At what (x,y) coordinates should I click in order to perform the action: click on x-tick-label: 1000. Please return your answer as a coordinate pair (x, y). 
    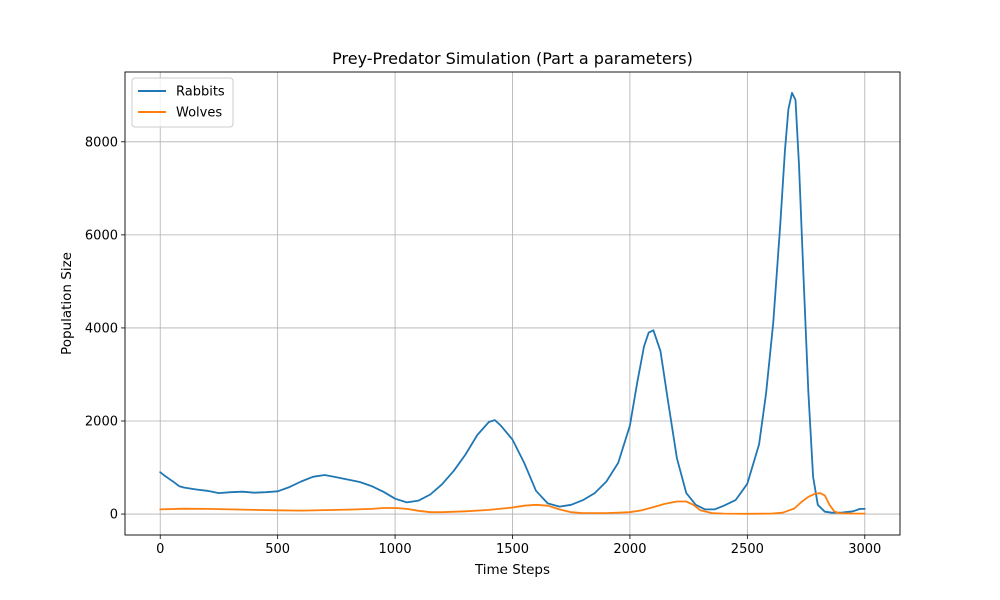
    Looking at the image, I should click on (395, 549).